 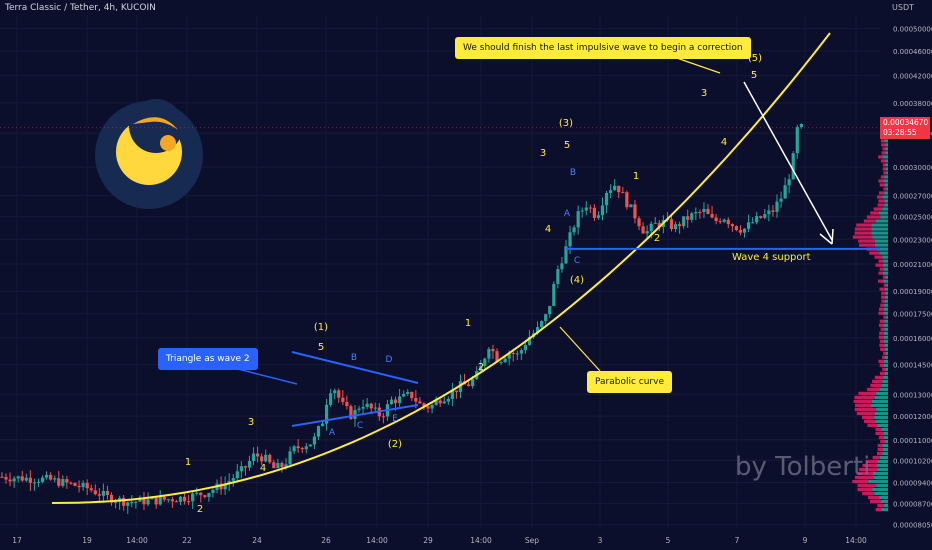 I want to click on wave-label: 1, so click(x=468, y=323).